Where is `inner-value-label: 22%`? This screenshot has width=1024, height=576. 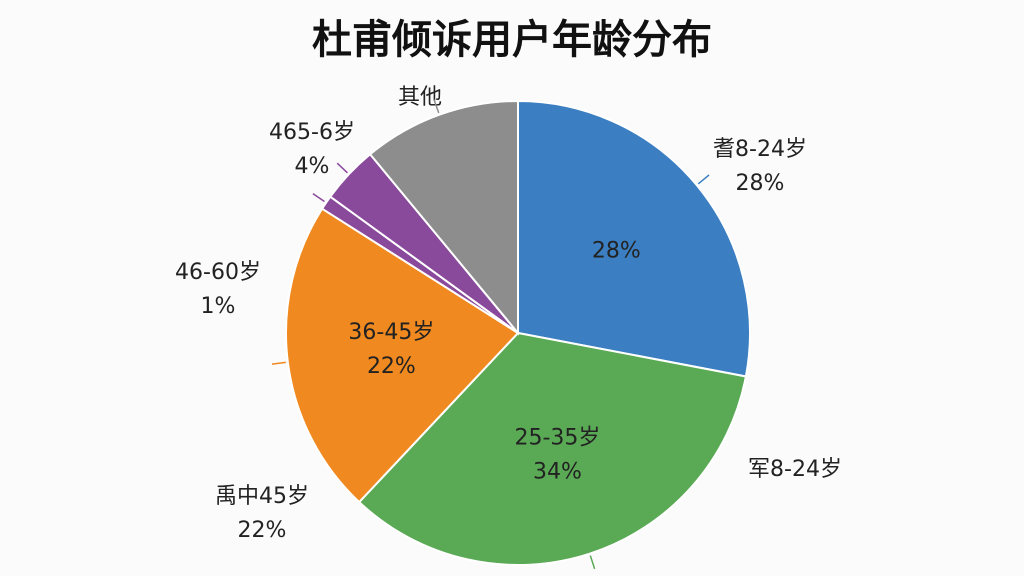
inner-value-label: 22% is located at coordinates (391, 366).